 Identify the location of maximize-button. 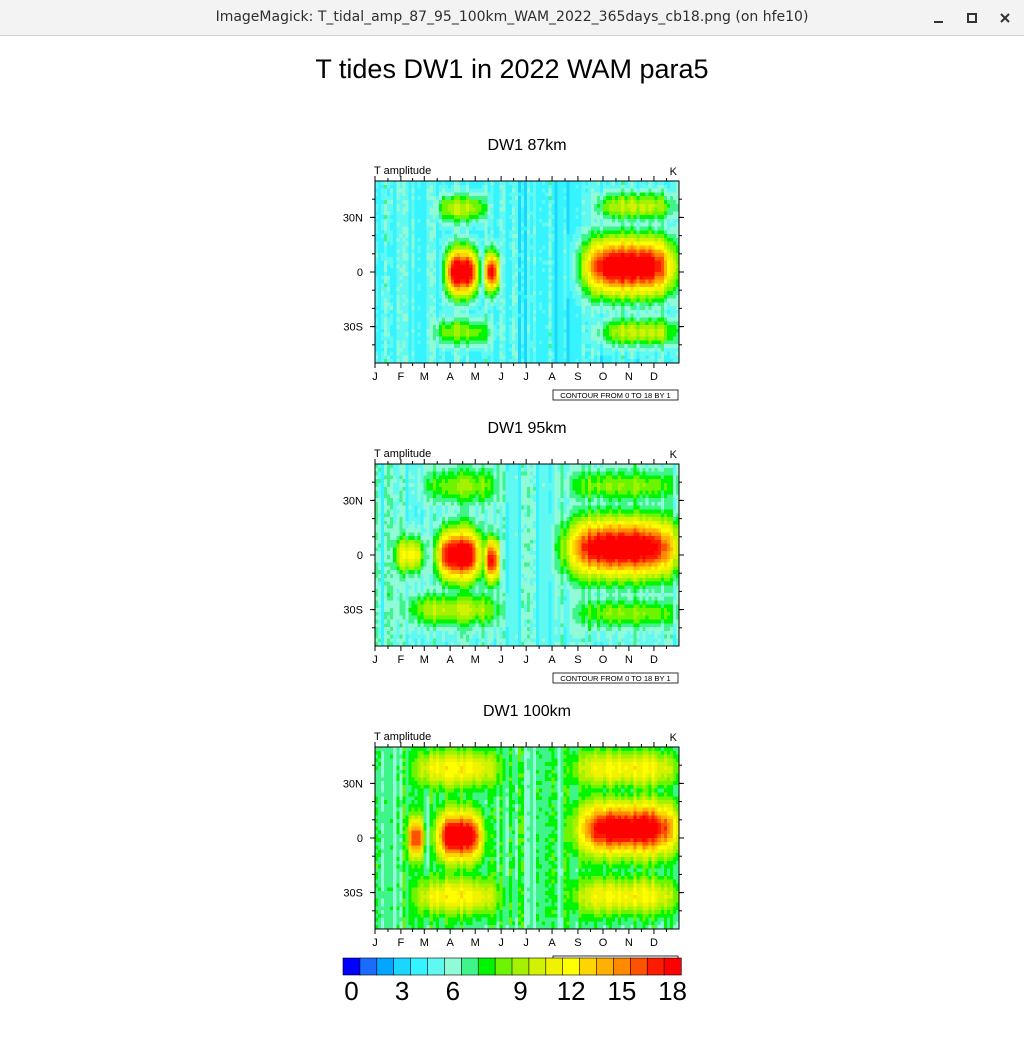
(972, 18).